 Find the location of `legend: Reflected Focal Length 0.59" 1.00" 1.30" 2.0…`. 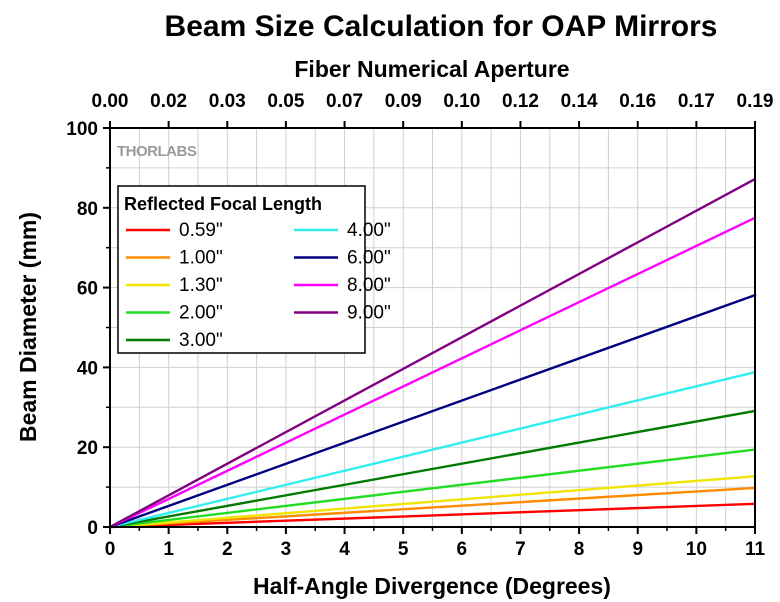

legend: Reflected Focal Length 0.59" 1.00" 1.30" 2.0… is located at coordinates (254, 269).